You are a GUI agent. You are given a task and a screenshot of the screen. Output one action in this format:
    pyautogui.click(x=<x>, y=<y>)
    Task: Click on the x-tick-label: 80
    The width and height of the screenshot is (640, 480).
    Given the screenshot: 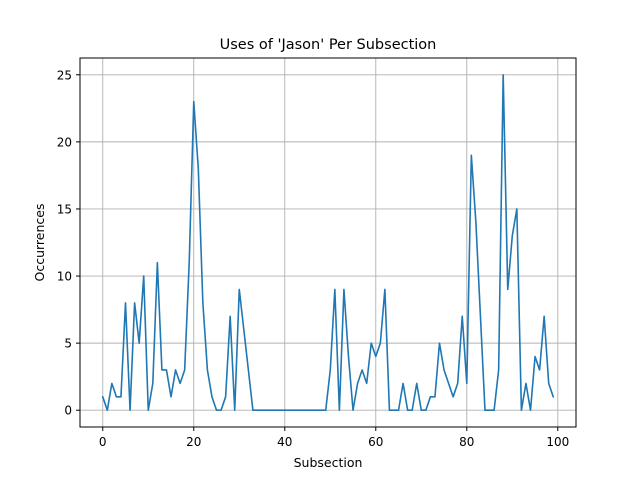 What is the action you would take?
    pyautogui.click(x=466, y=442)
    